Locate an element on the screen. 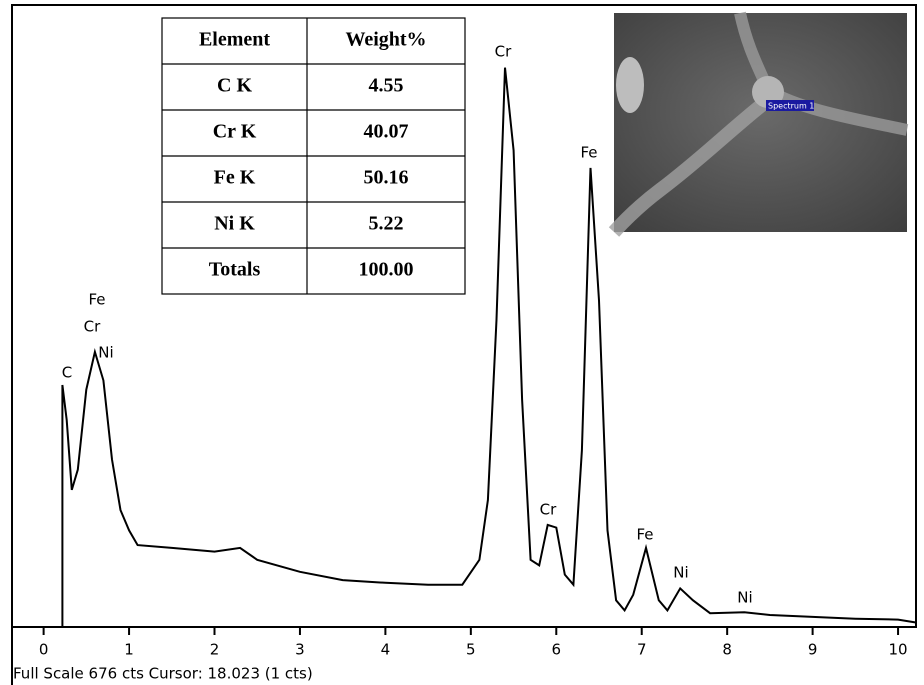 The width and height of the screenshot is (924, 685). x-tick-label: 7 is located at coordinates (642, 650).